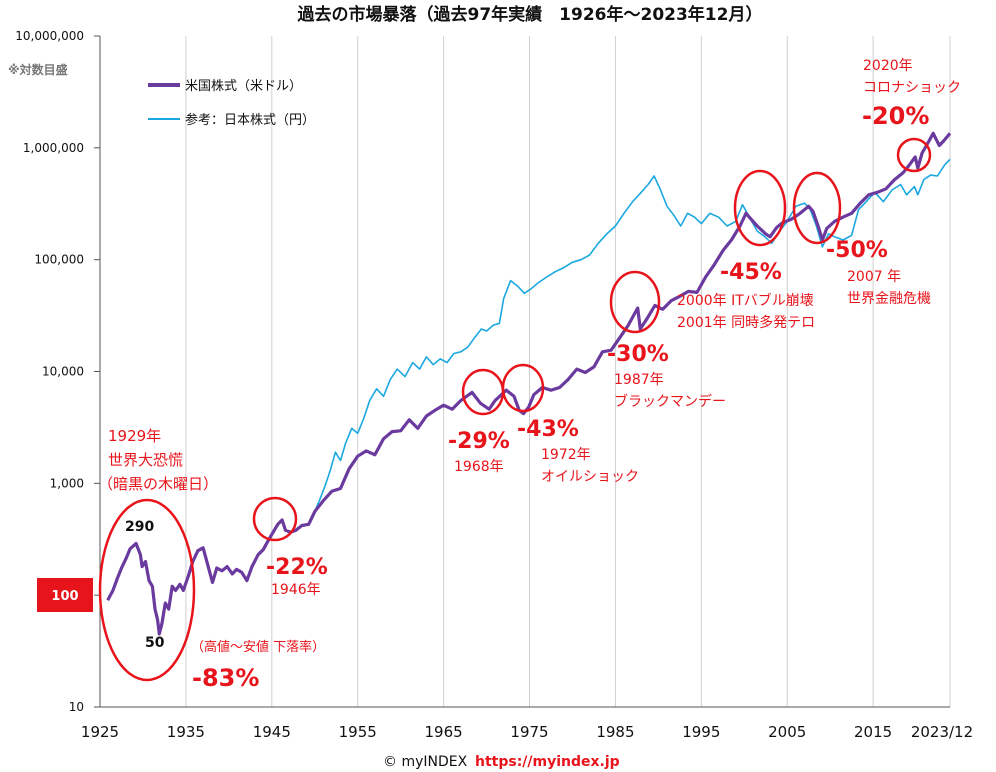 The image size is (996, 772). I want to click on x-tick-label: 2015, so click(873, 732).